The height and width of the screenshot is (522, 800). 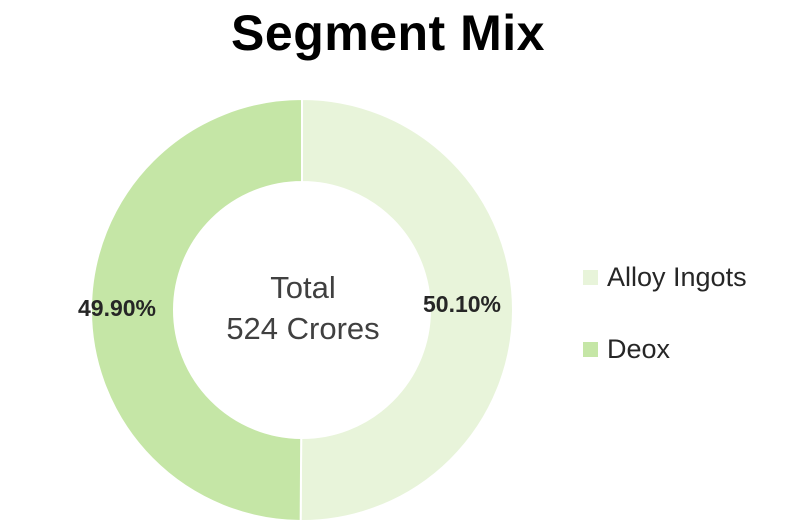 What do you see at coordinates (677, 276) in the screenshot?
I see `legend-label-alloy-ingots: Alloy Ingots` at bounding box center [677, 276].